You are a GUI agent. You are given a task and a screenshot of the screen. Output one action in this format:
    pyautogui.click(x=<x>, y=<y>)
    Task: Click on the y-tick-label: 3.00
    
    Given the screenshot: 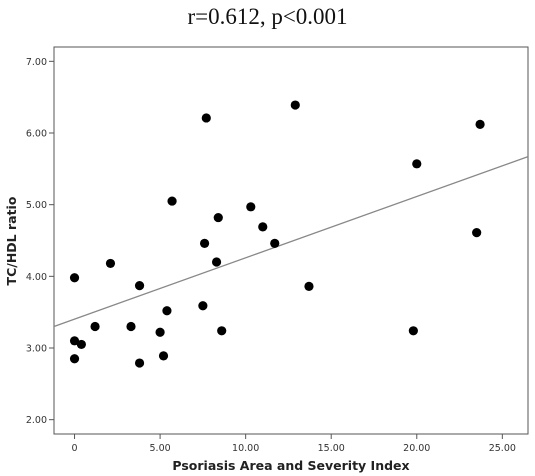 What is the action you would take?
    pyautogui.click(x=36, y=349)
    